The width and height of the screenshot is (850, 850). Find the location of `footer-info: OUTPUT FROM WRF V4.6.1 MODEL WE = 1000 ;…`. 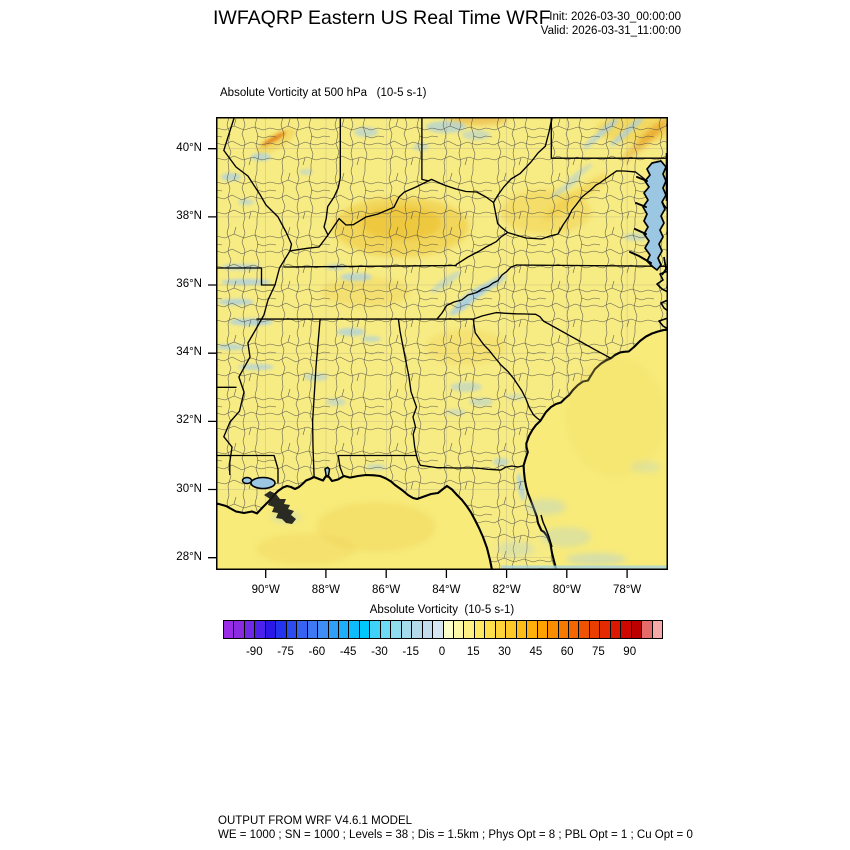

footer-info: OUTPUT FROM WRF V4.6.1 MODEL WE = 1000 ;… is located at coordinates (455, 828).